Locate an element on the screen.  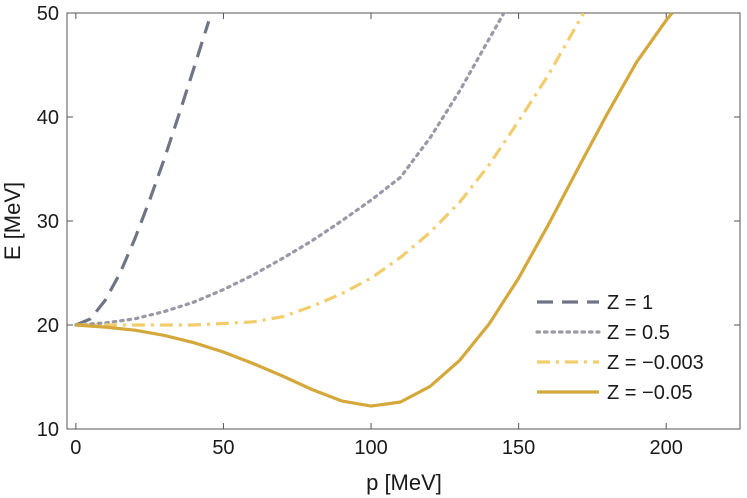
legend-label-2: Z = 0.5 is located at coordinates (638, 333).